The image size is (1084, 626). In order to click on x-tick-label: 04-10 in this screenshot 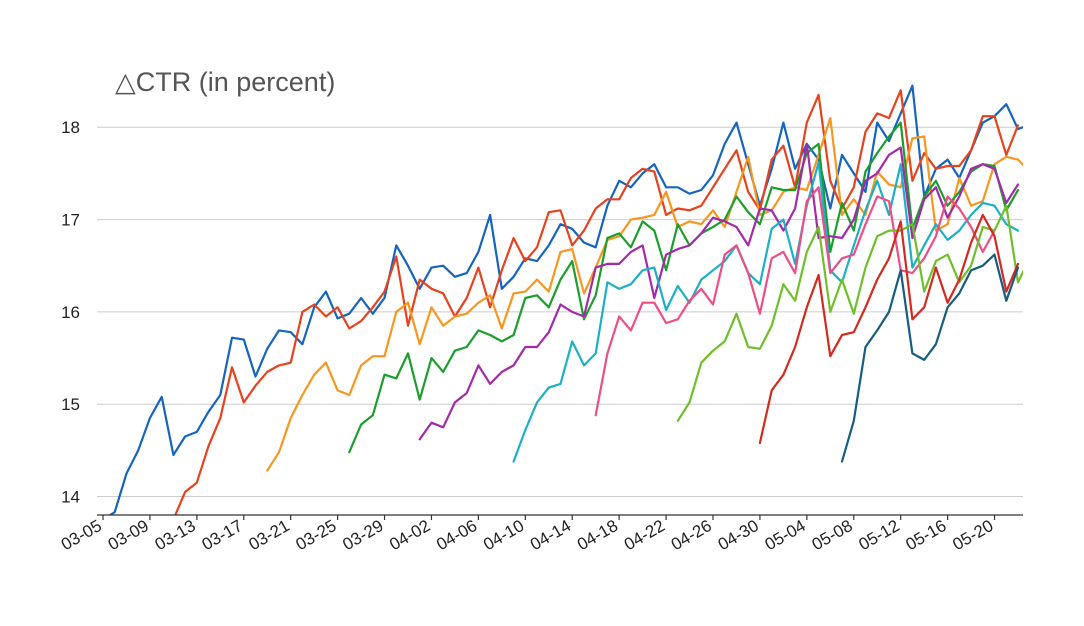, I will do `click(503, 535)`.